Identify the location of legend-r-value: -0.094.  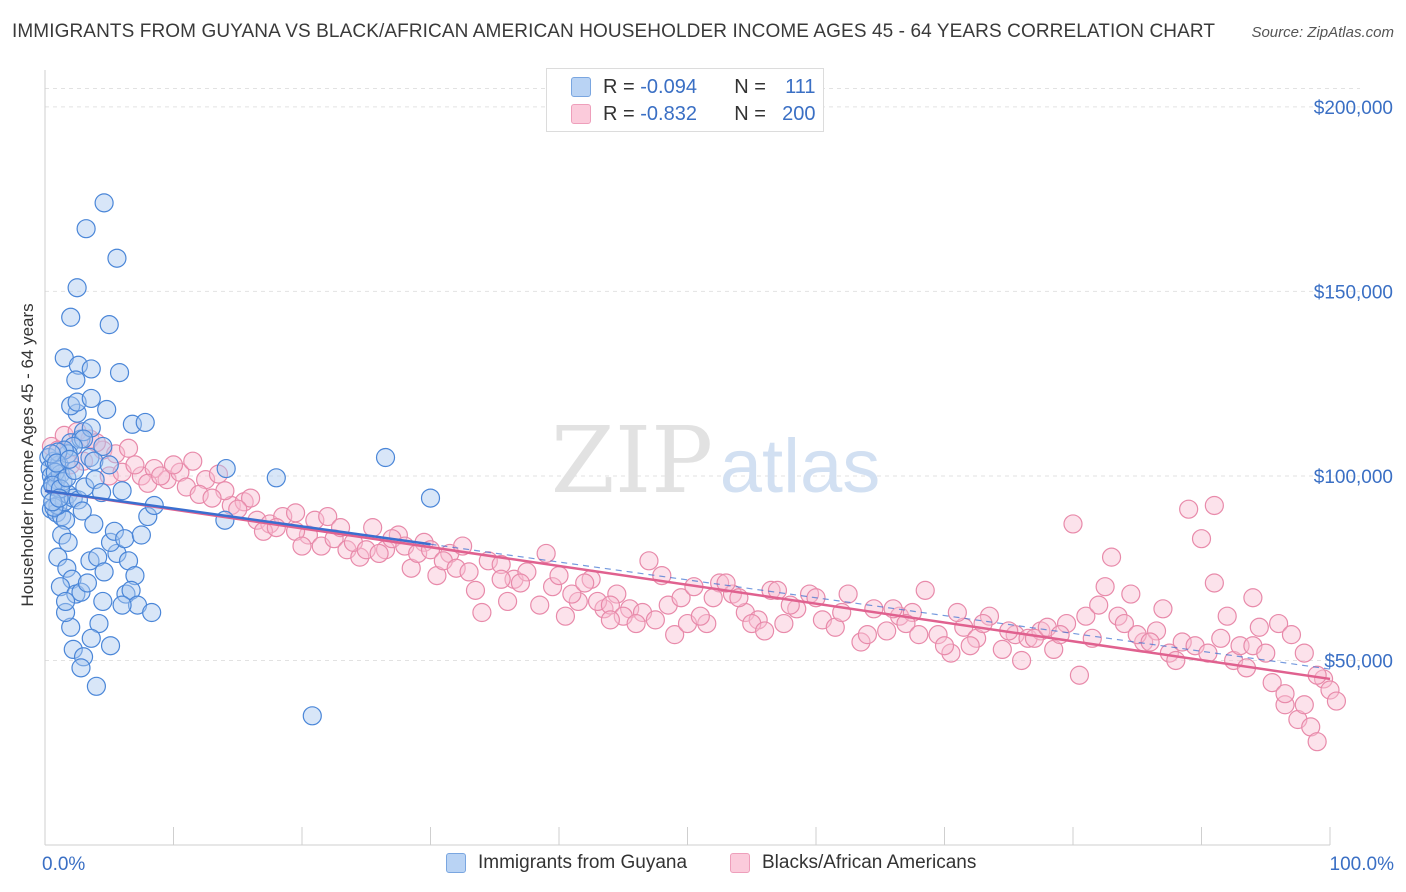
(668, 86).